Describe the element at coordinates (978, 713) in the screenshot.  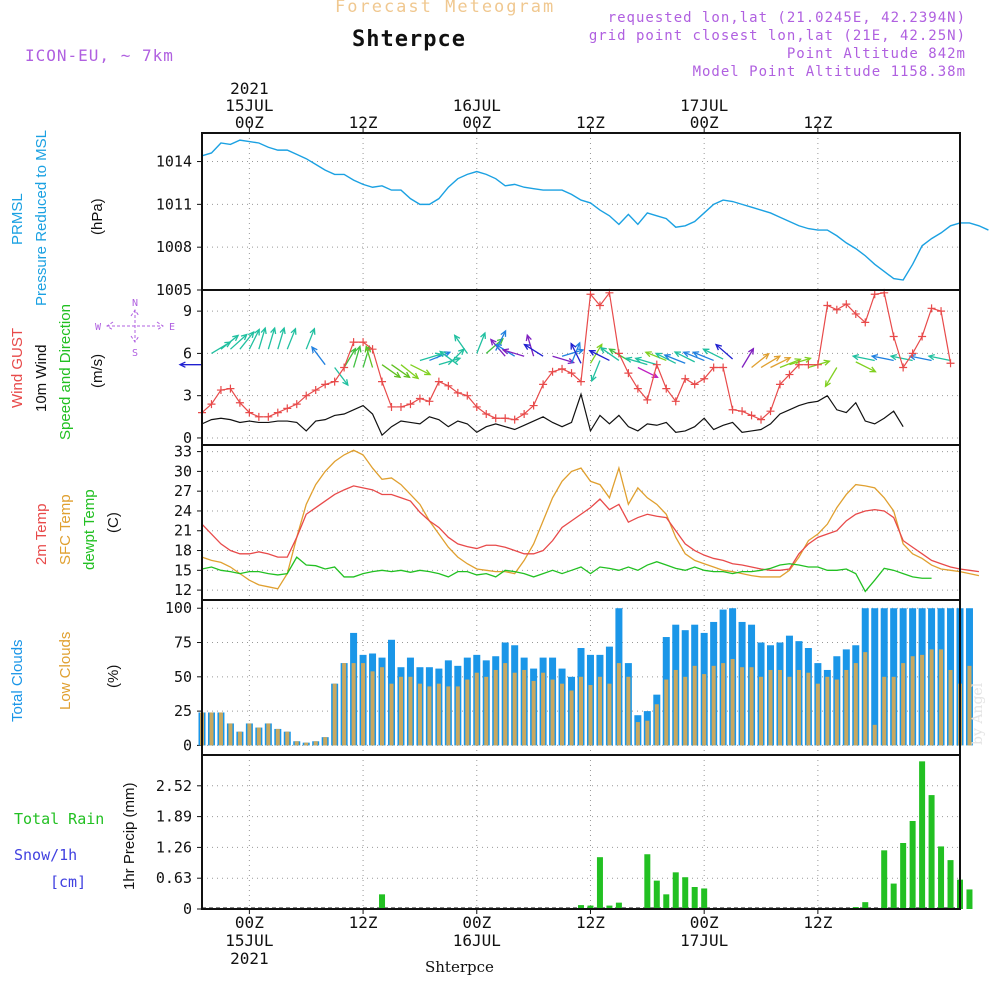
I see `watermark: by Angel` at that location.